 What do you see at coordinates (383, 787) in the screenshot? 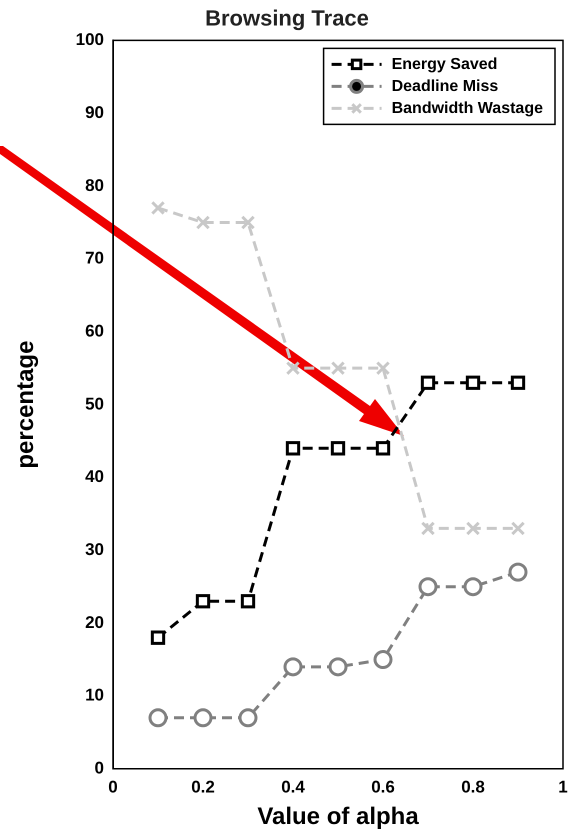
I see `x-tick-label: 0.6` at bounding box center [383, 787].